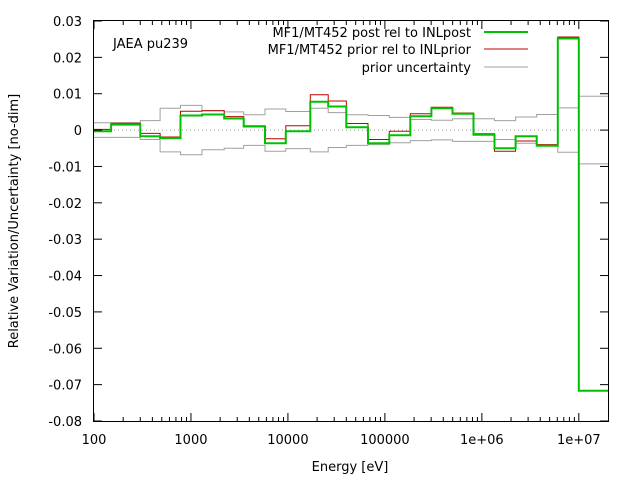 Image resolution: width=640 pixels, height=480 pixels. I want to click on y-tick-label: -0.02, so click(65, 204).